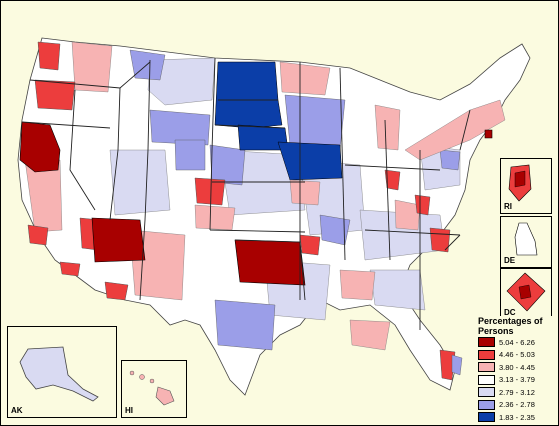 The image size is (559, 426). I want to click on legend-item-label: 3.13 - 3.79, so click(517, 380).